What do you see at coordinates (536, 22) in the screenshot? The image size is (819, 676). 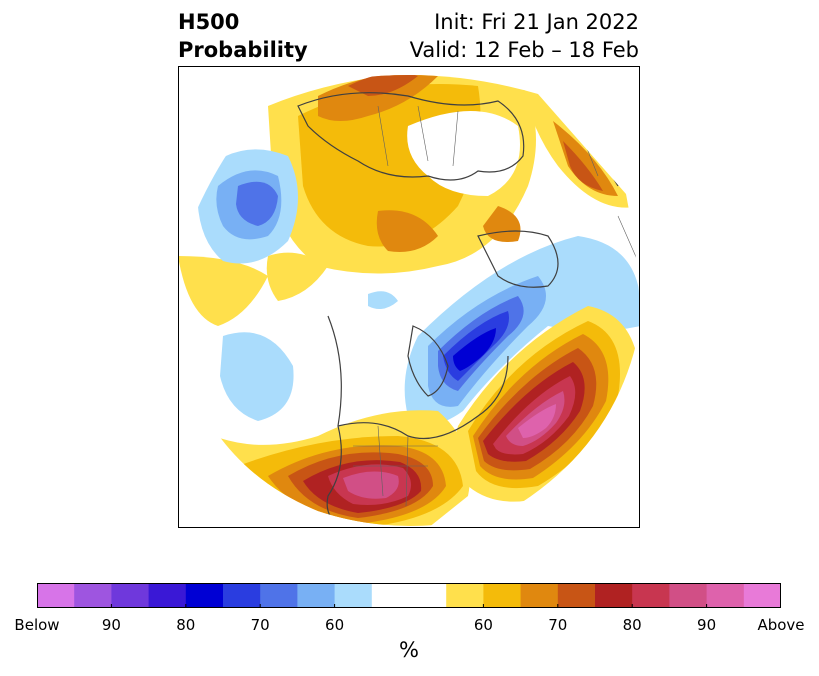 I see `init-date: Init: Fri 21 Jan 2022` at bounding box center [536, 22].